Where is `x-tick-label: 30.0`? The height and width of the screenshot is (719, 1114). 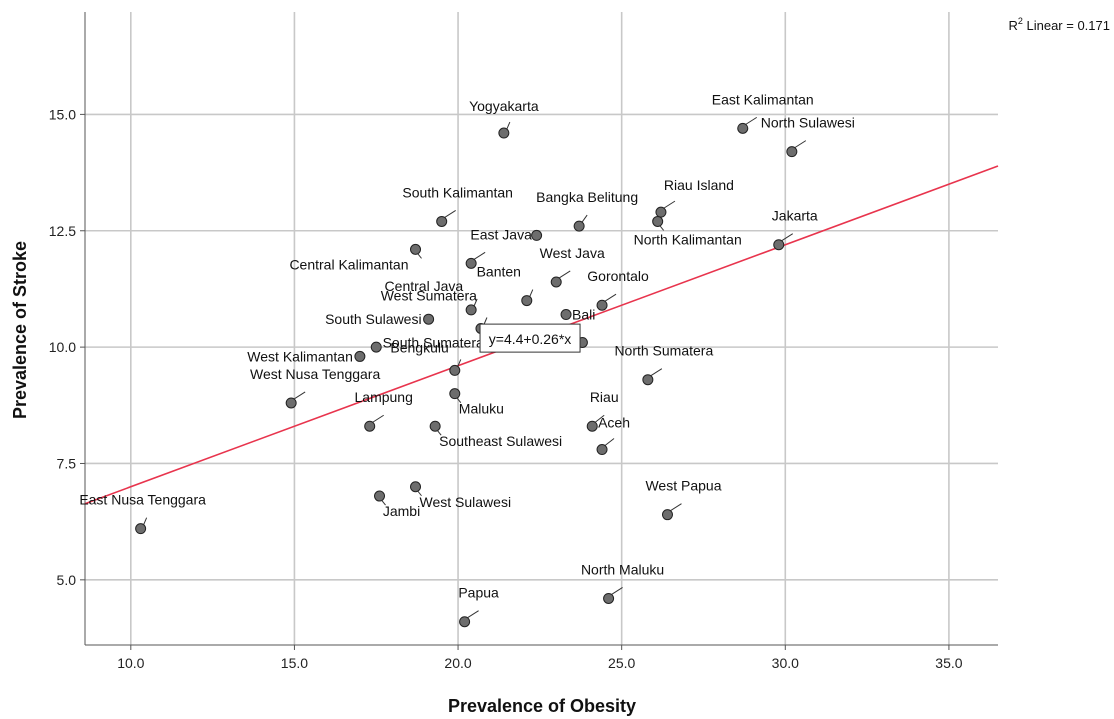 x-tick-label: 30.0 is located at coordinates (785, 663).